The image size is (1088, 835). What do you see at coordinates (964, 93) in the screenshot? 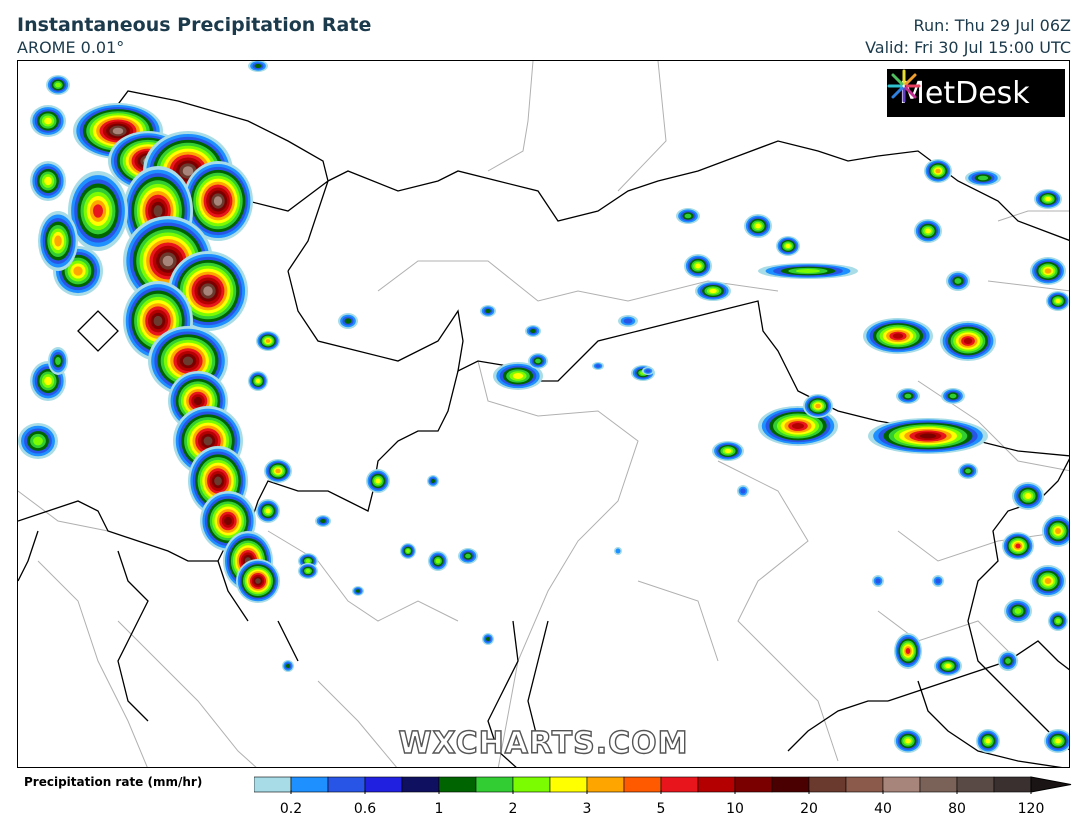
I see `logo-text: MetDesk` at bounding box center [964, 93].